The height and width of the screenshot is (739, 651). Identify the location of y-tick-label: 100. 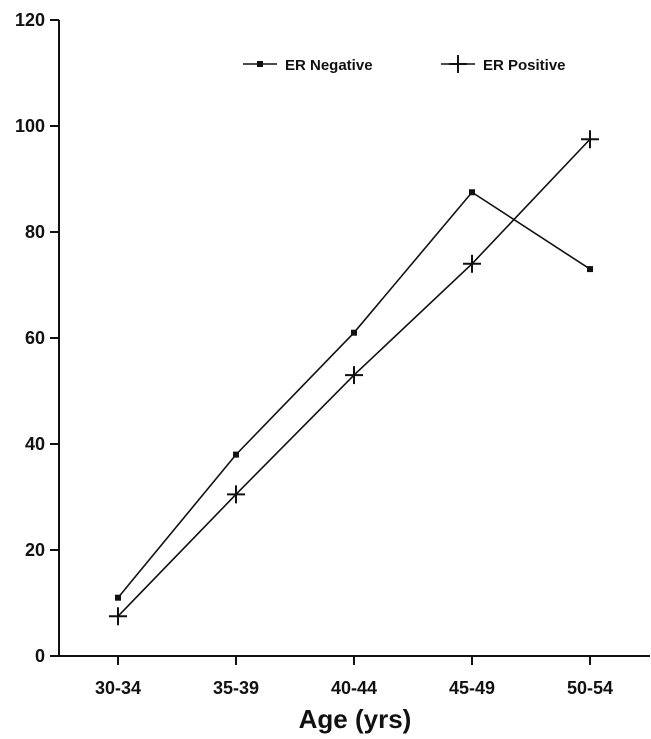
(30, 126).